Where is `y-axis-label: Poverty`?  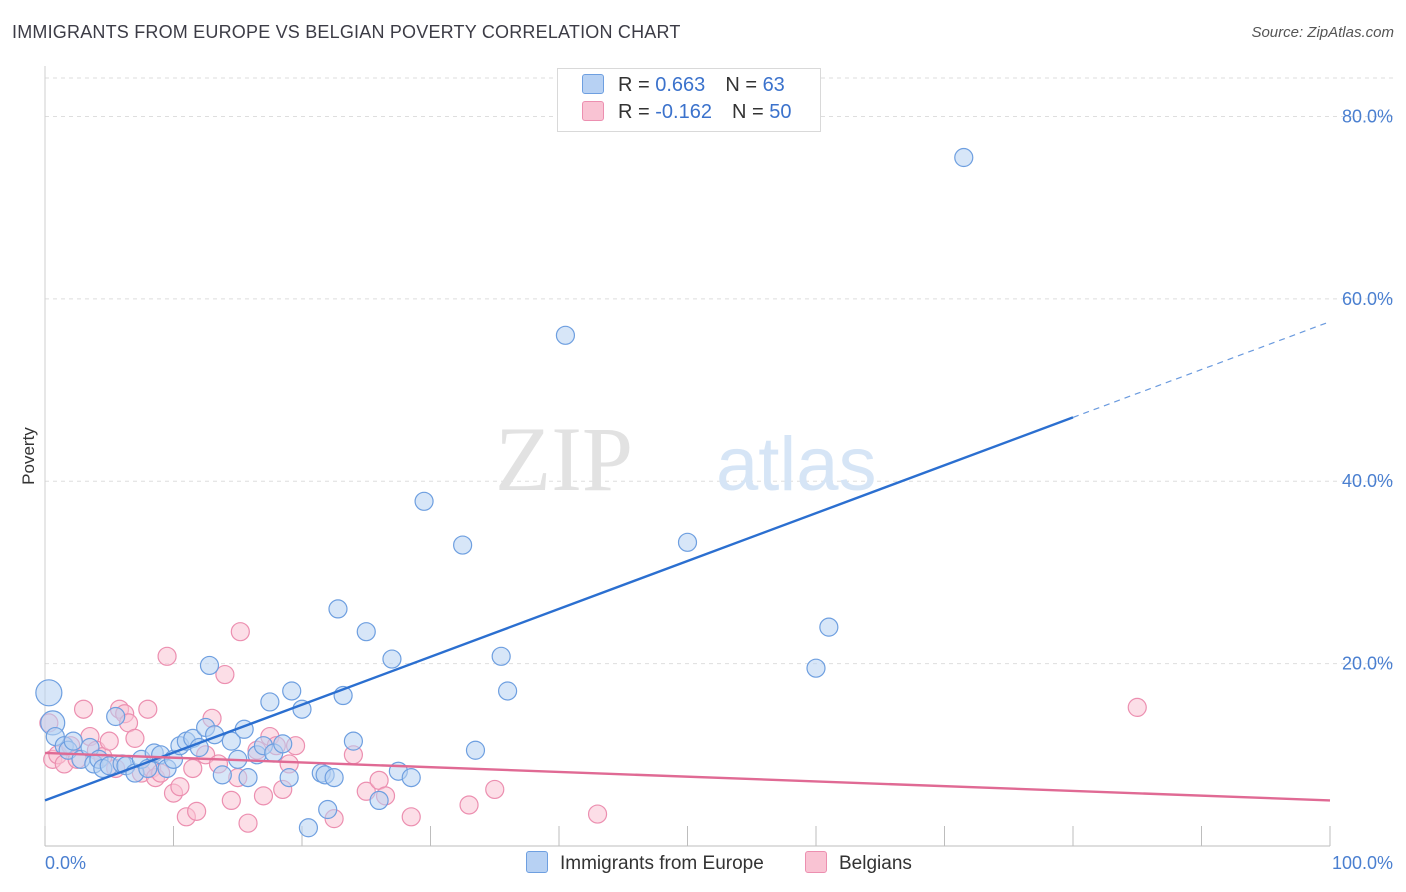
y-axis-label: Poverty is located at coordinates (28, 456).